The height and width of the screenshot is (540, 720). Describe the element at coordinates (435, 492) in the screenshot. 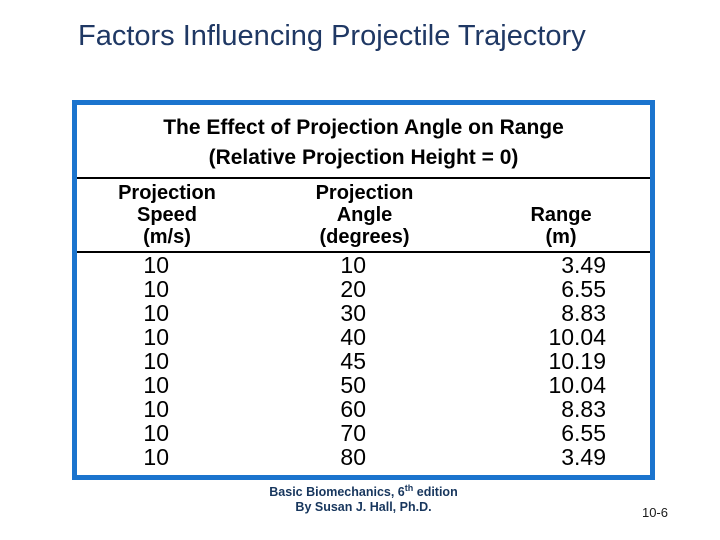

I see `citation-line-1-suffix: edition` at that location.